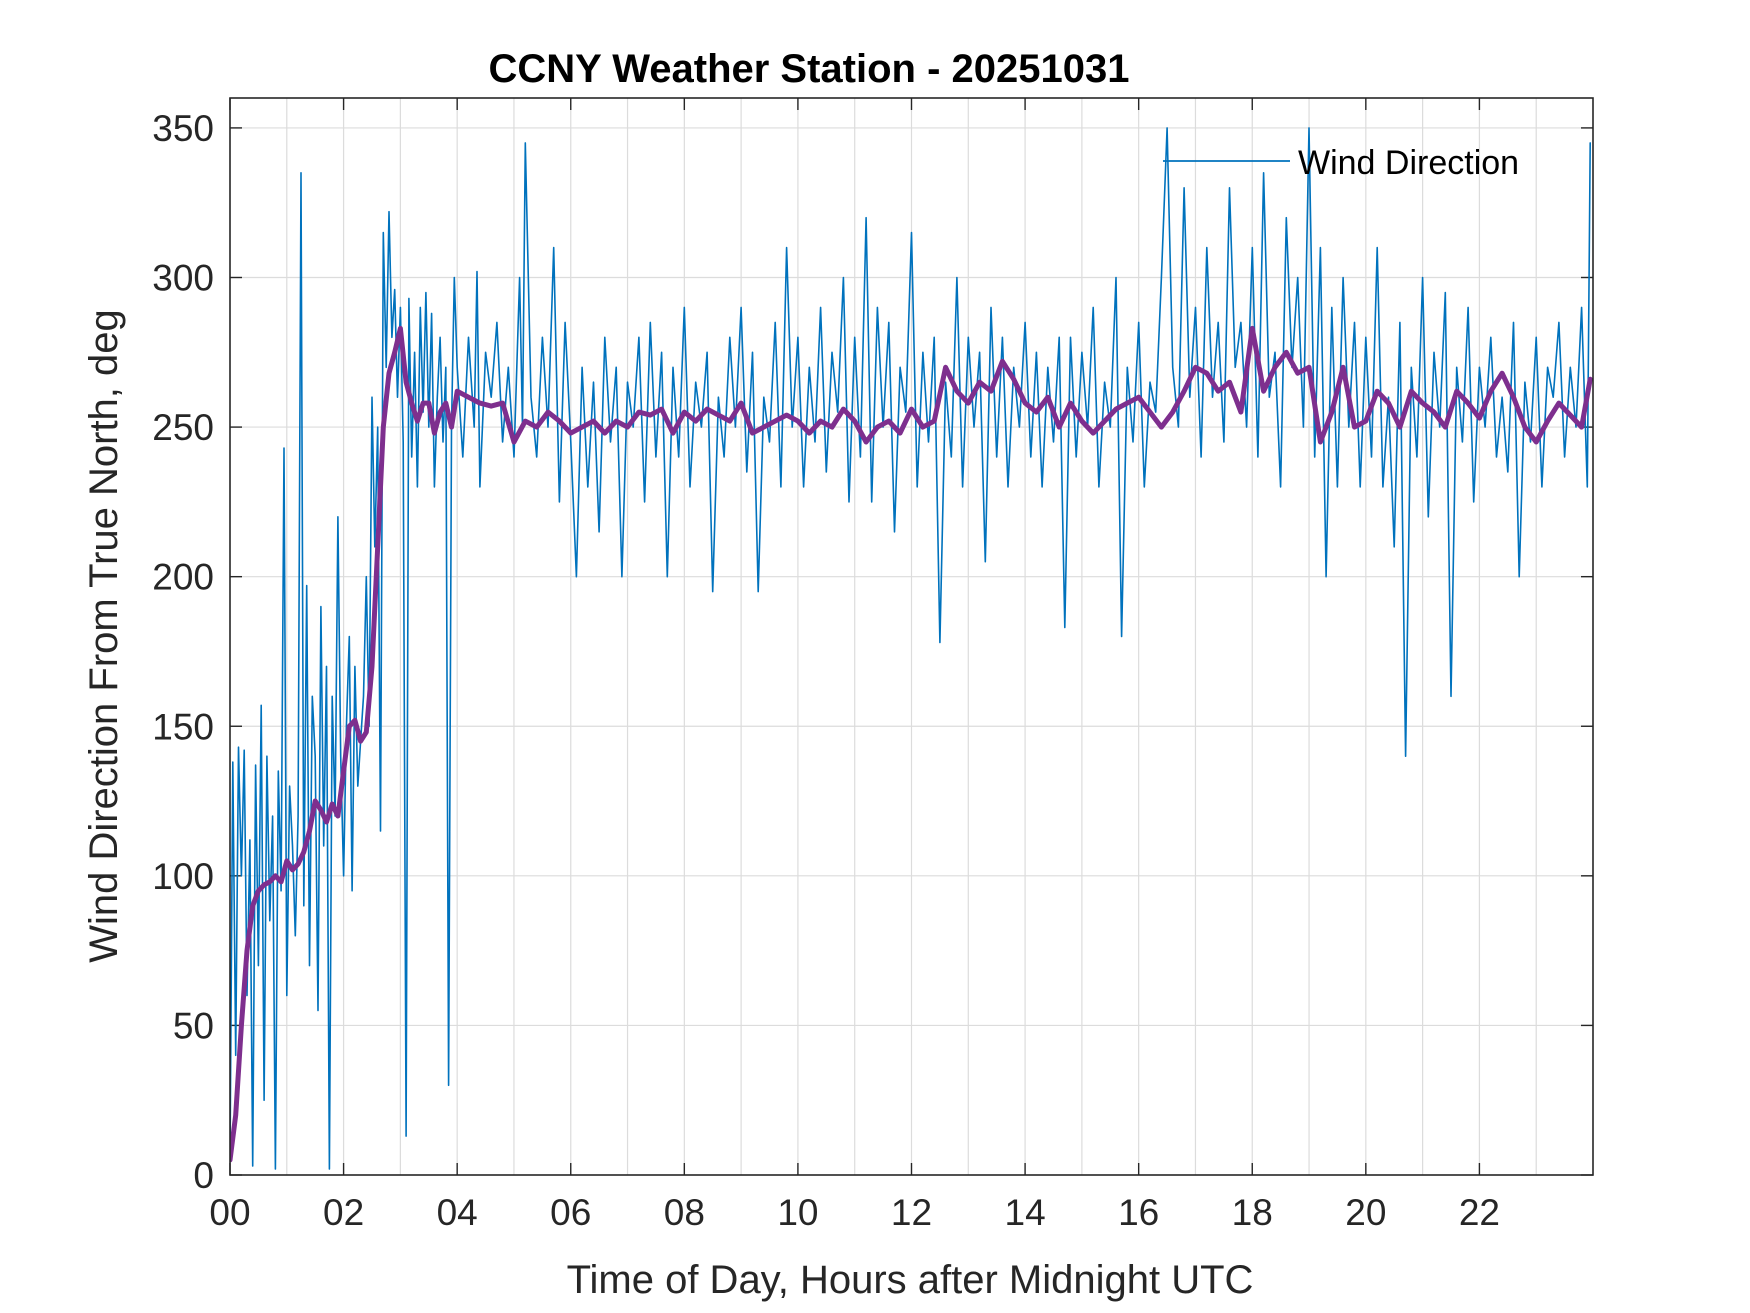 The width and height of the screenshot is (1750, 1313). What do you see at coordinates (183, 577) in the screenshot?
I see `y-tick-label: 200` at bounding box center [183, 577].